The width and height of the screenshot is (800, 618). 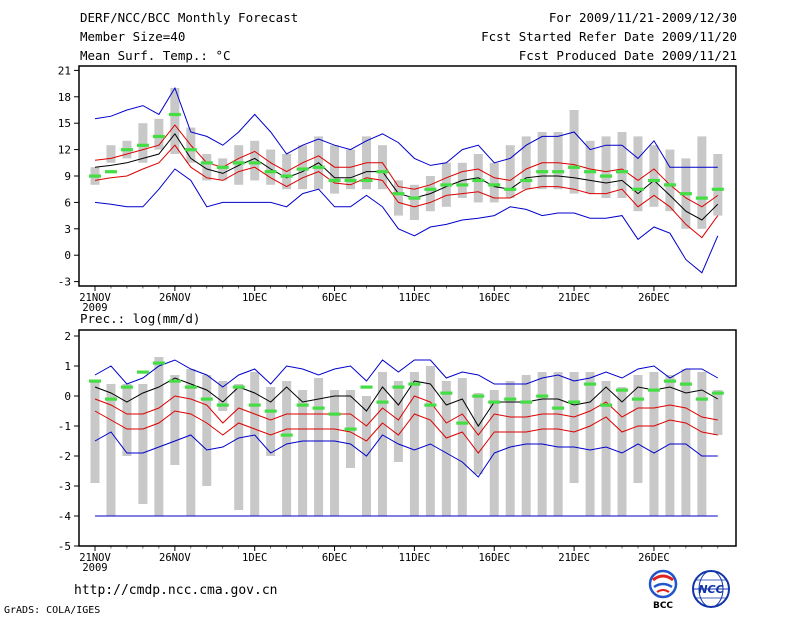 What do you see at coordinates (654, 558) in the screenshot?
I see `prec-xtick-label: 26DEC` at bounding box center [654, 558].